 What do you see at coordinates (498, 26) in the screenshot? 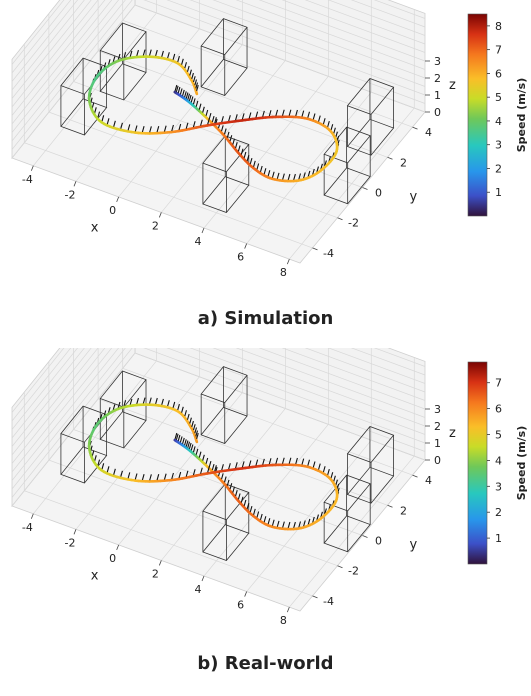
I see `colorbar-tick-label: 8` at bounding box center [498, 26].